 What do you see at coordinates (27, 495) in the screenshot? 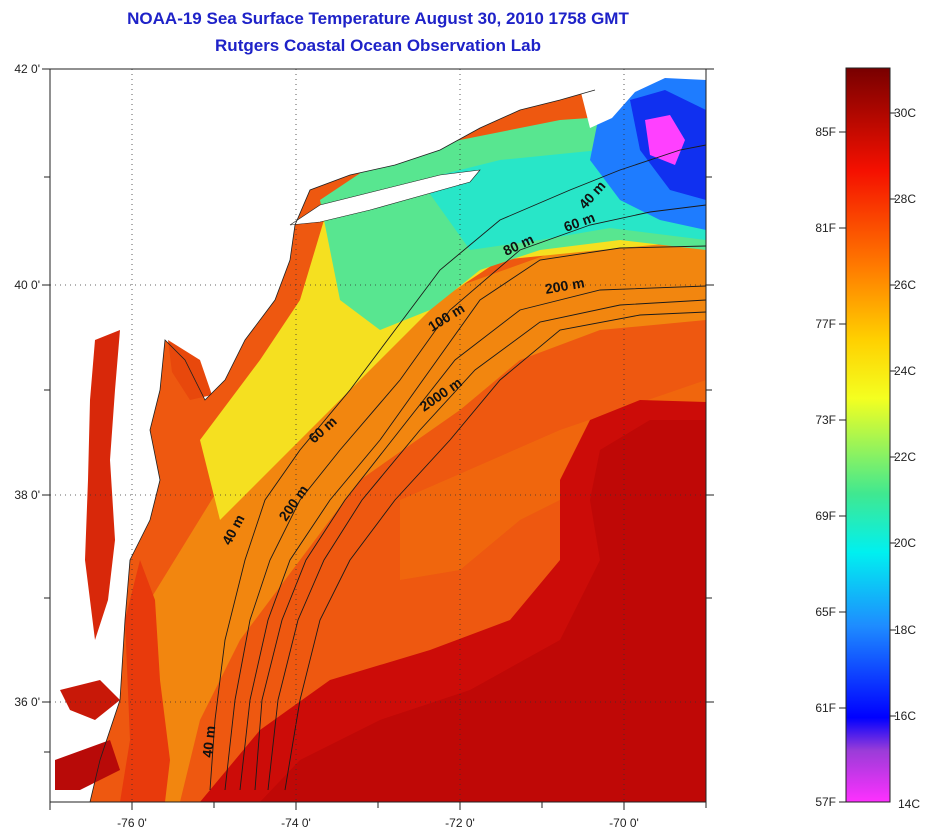
I see `lat-tick-label: 38 0'` at bounding box center [27, 495].